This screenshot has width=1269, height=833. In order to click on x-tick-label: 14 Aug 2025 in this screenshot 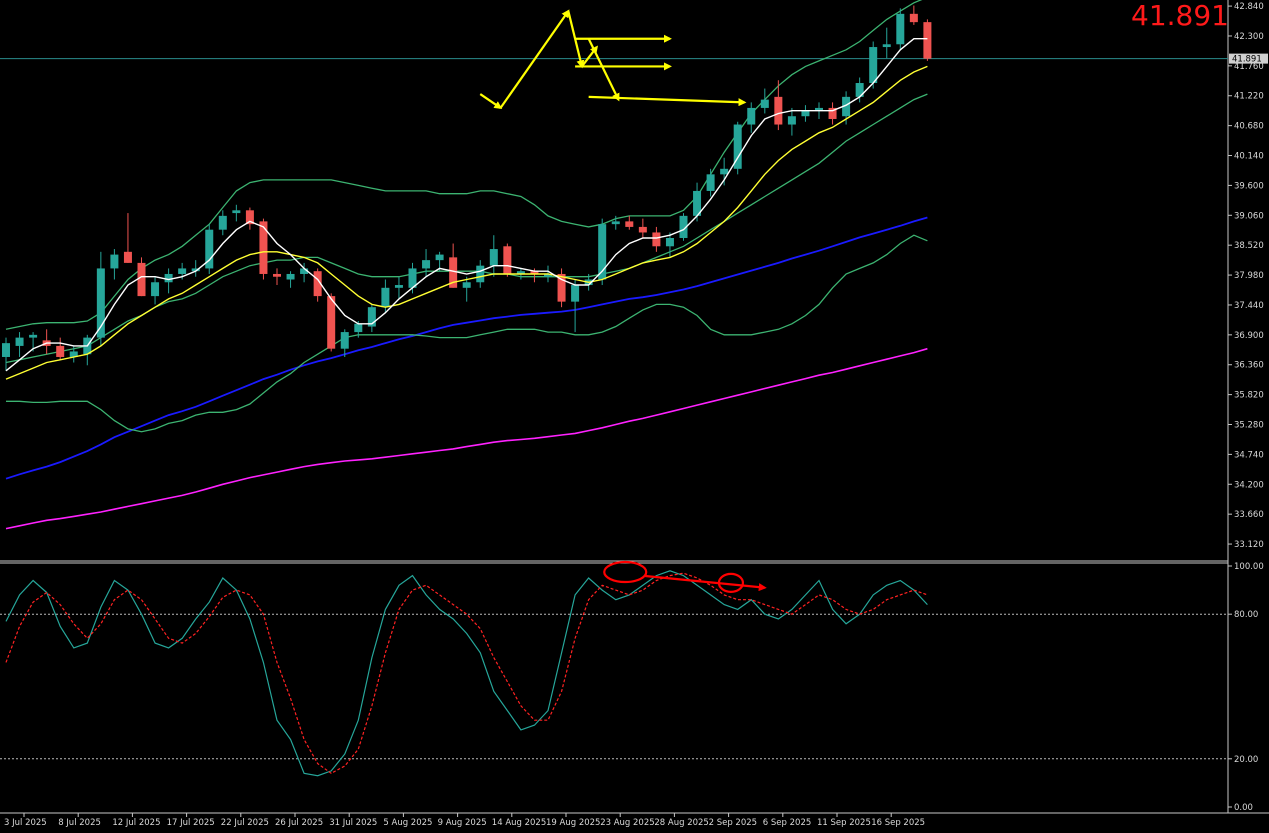, I will do `click(519, 823)`.